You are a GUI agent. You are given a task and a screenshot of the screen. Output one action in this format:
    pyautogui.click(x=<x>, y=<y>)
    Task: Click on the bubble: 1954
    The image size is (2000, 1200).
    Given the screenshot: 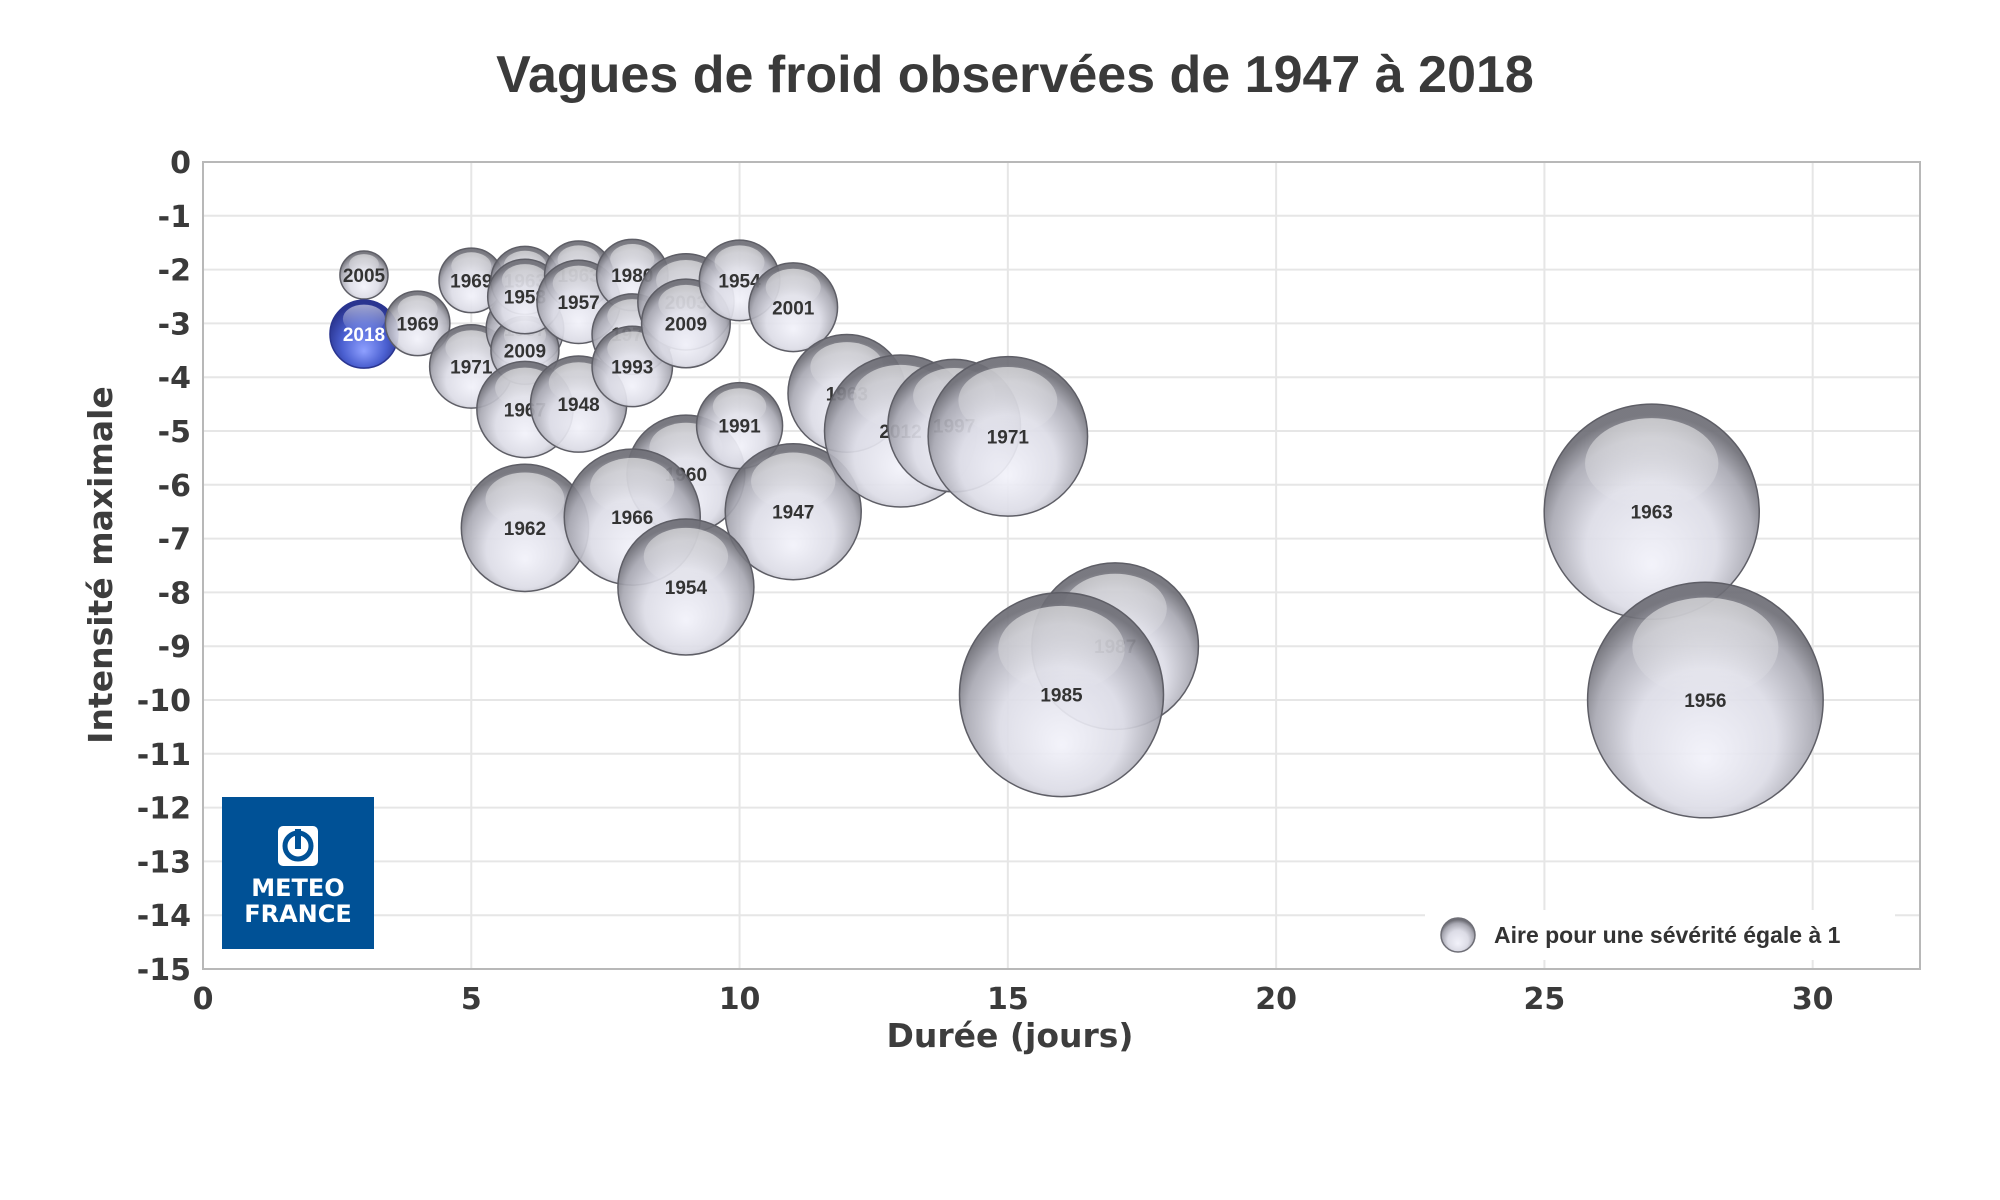 What is the action you would take?
    pyautogui.click(x=686, y=587)
    